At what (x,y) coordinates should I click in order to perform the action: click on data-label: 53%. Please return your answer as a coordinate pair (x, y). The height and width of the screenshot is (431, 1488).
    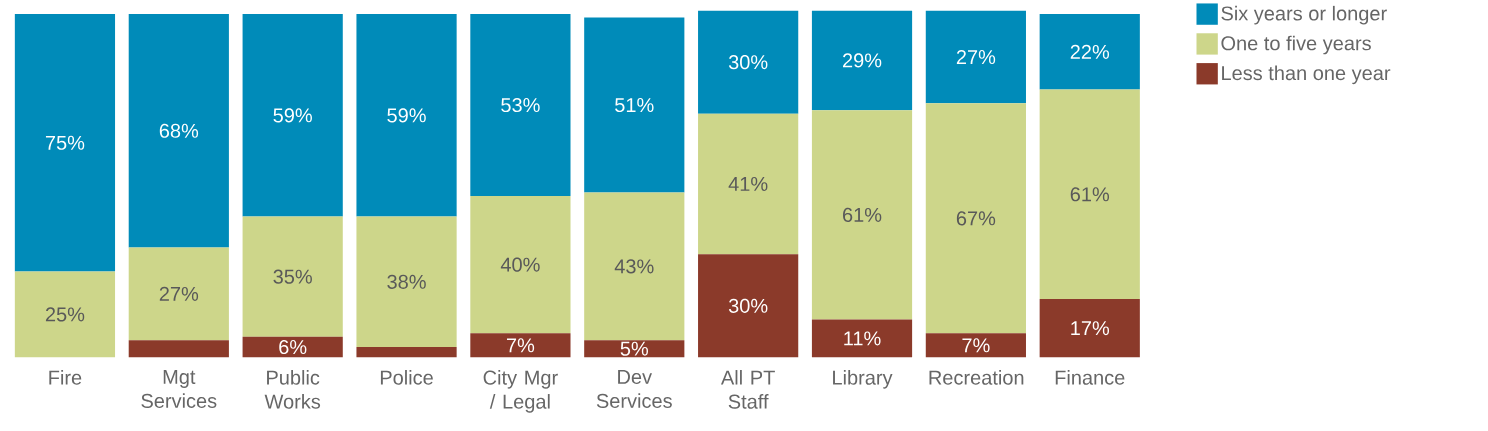
    Looking at the image, I should click on (520, 105).